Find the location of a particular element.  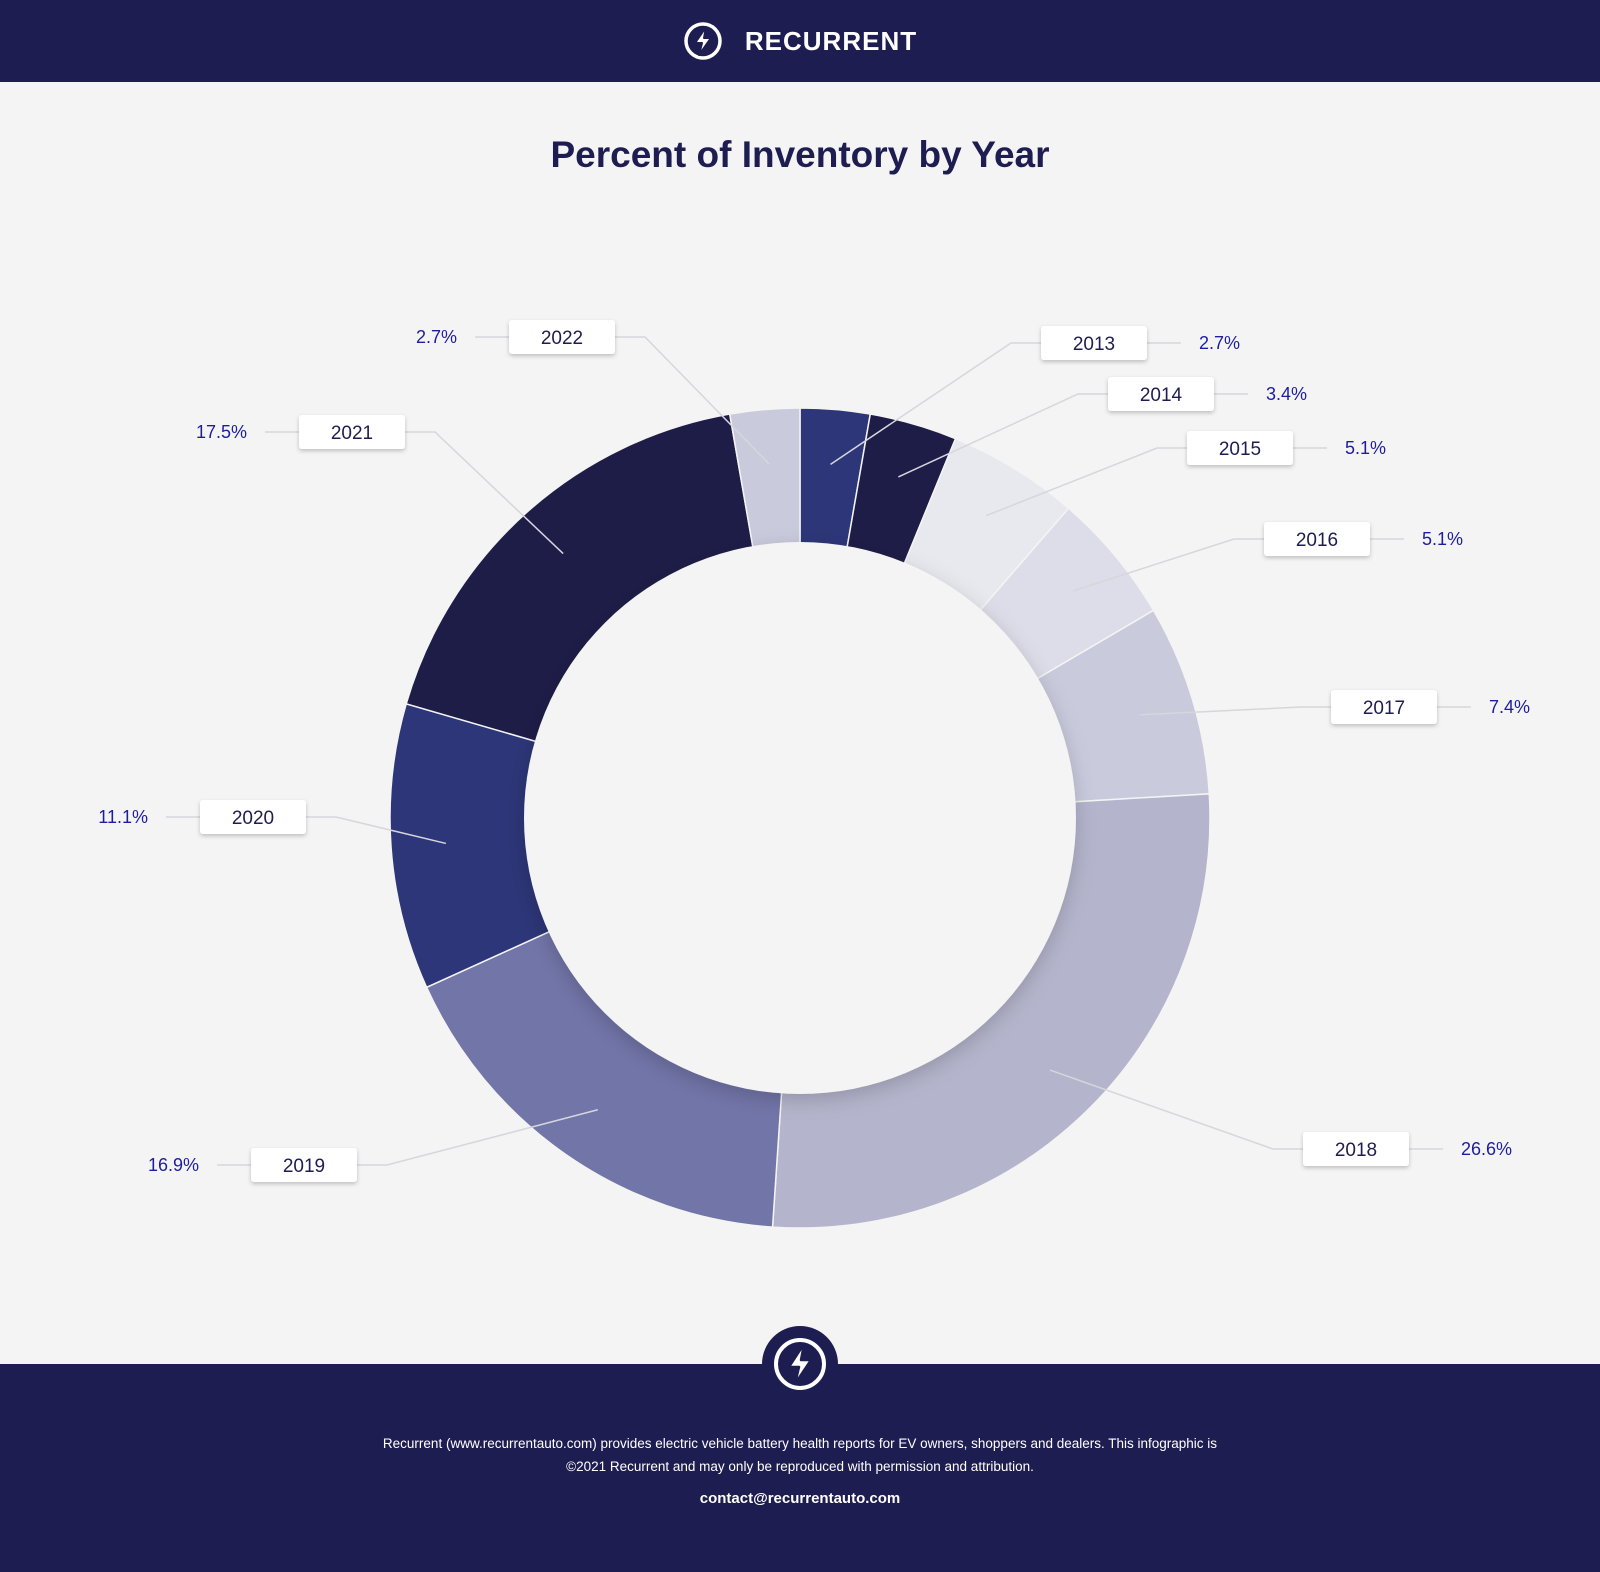

year-label-2016: 2016 is located at coordinates (1317, 540).